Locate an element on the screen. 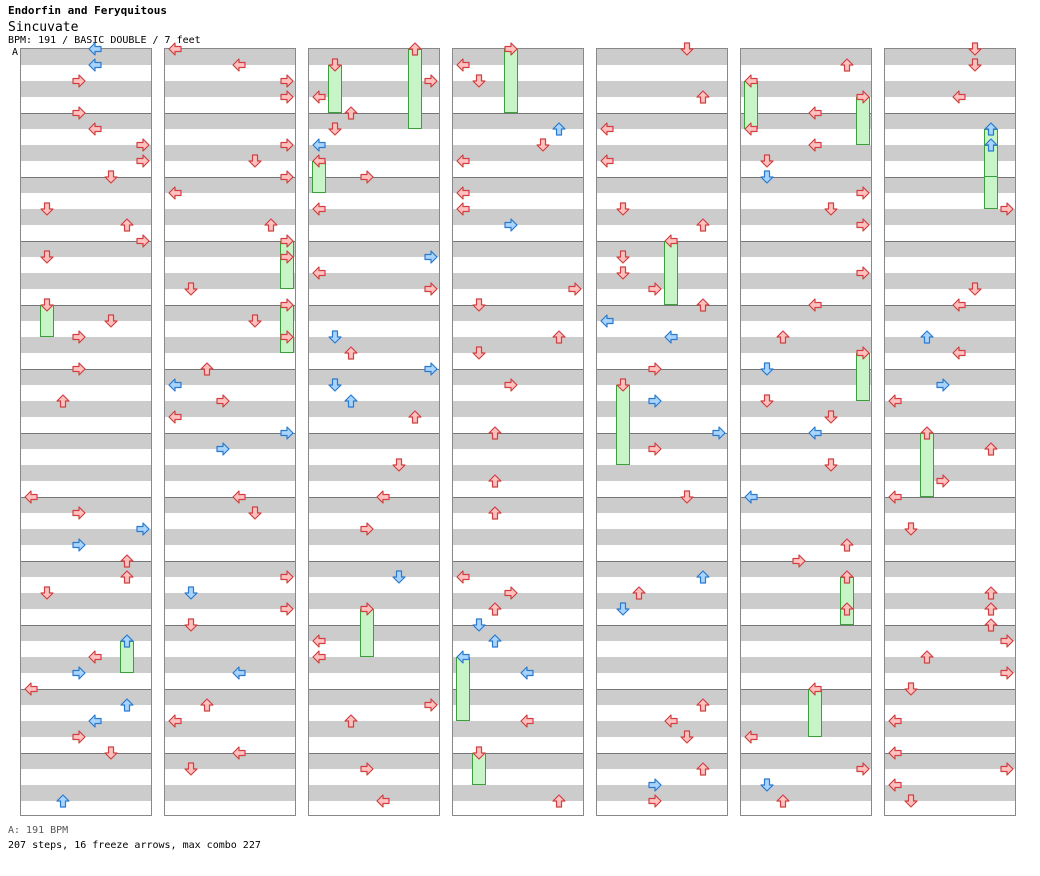 This screenshot has height=876, width=1040. freeze-arrow is located at coordinates (511, 81).